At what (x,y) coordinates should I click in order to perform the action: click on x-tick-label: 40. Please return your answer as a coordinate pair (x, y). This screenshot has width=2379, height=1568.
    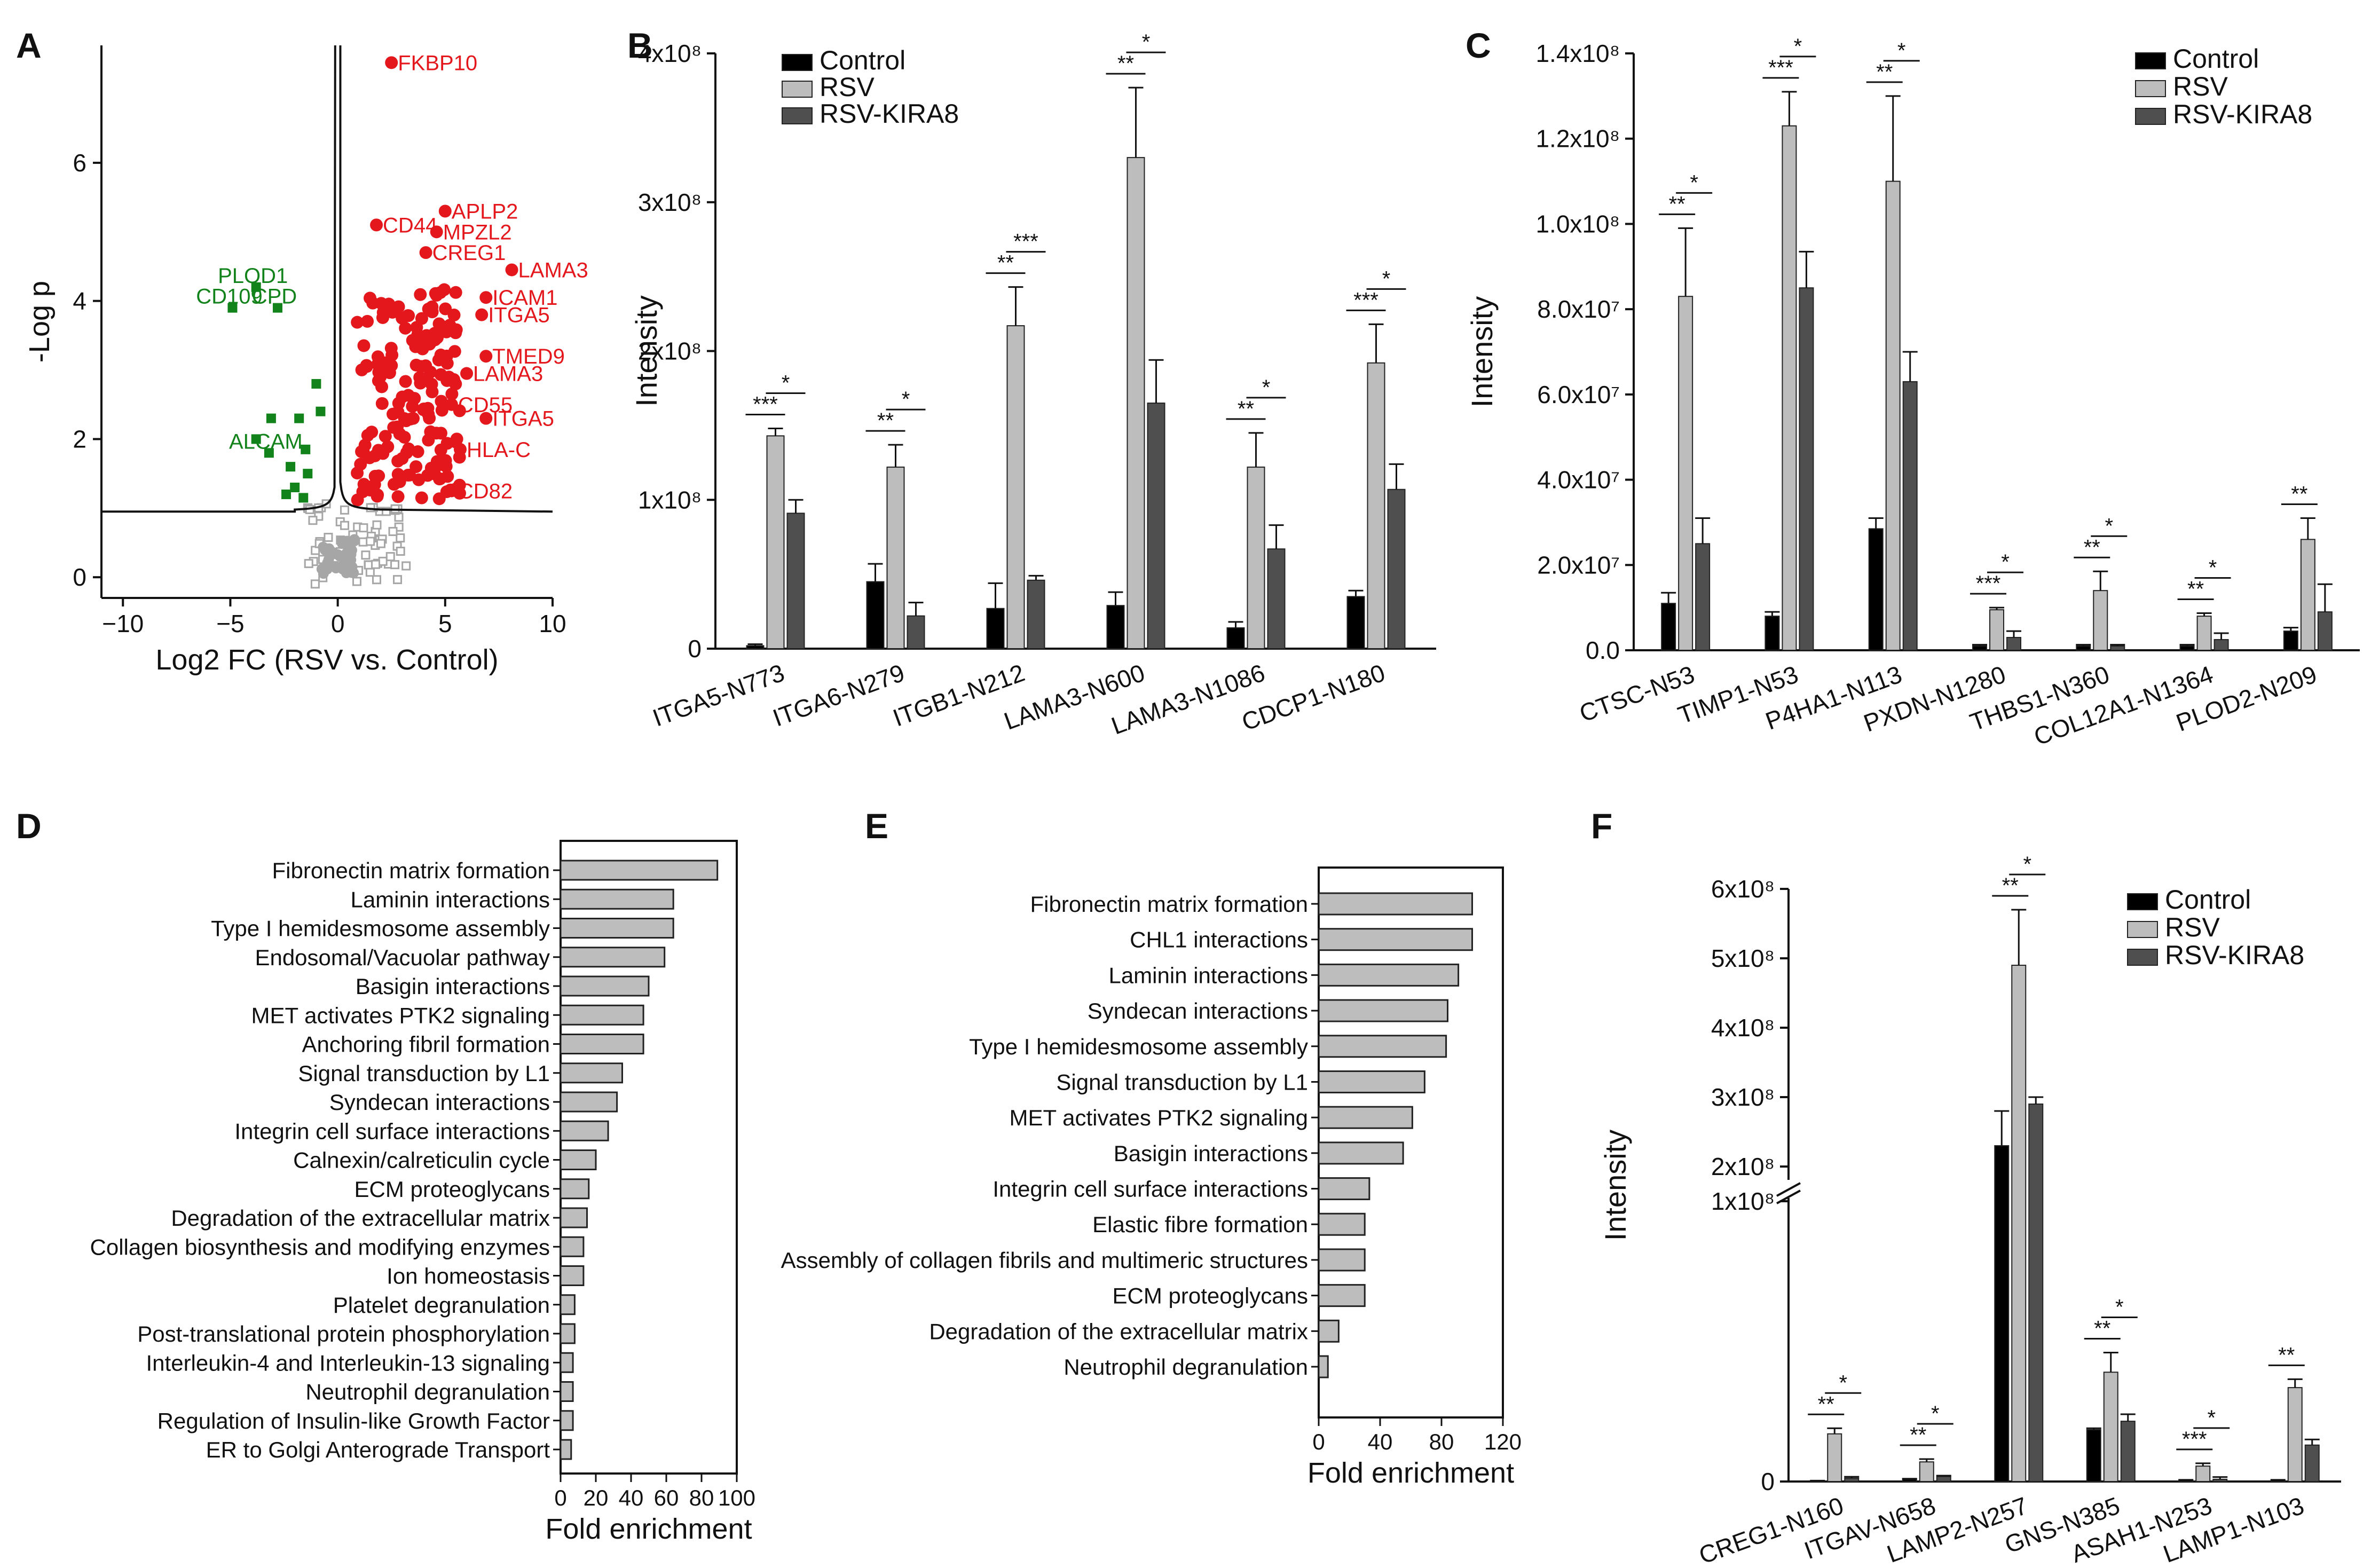
    Looking at the image, I should click on (631, 1497).